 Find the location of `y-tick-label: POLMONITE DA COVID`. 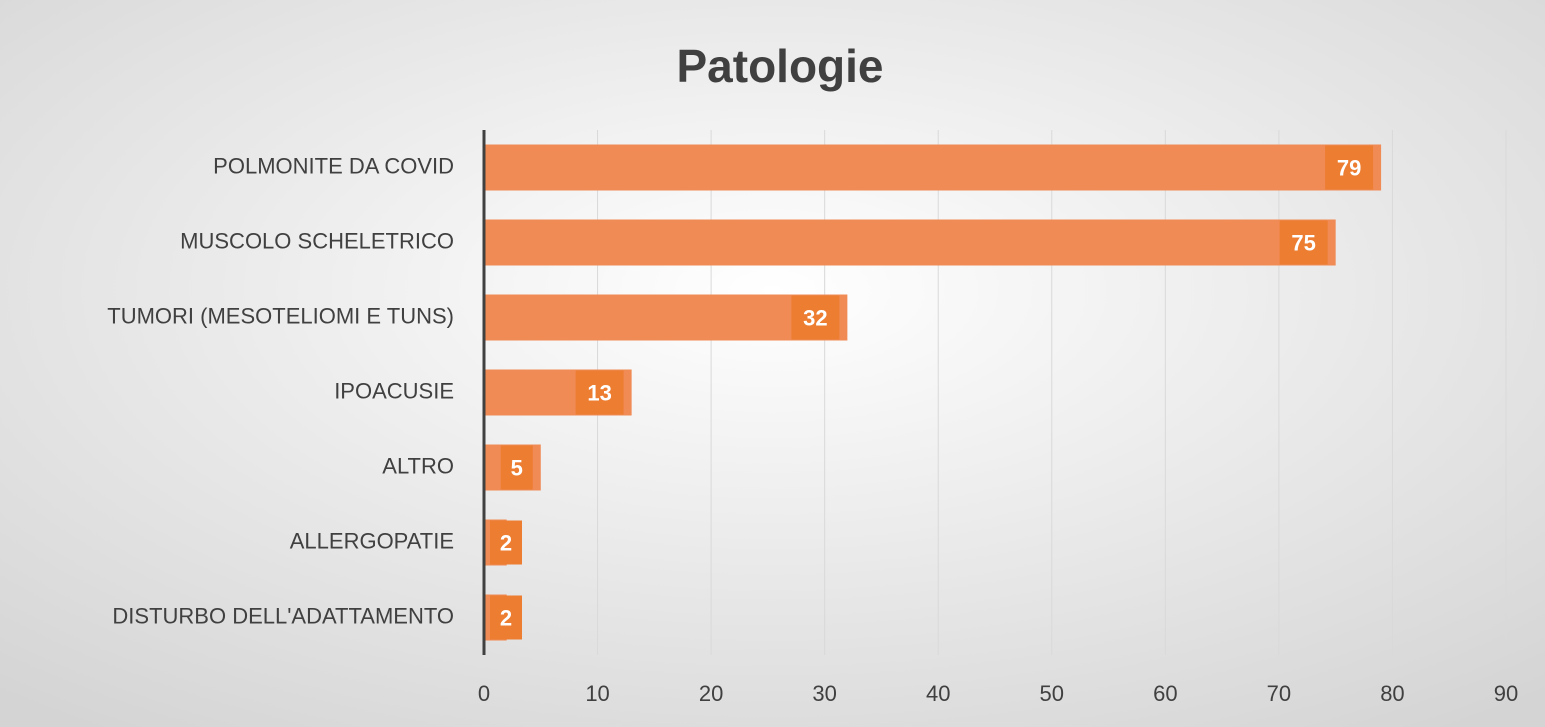

y-tick-label: POLMONITE DA COVID is located at coordinates (333, 165).